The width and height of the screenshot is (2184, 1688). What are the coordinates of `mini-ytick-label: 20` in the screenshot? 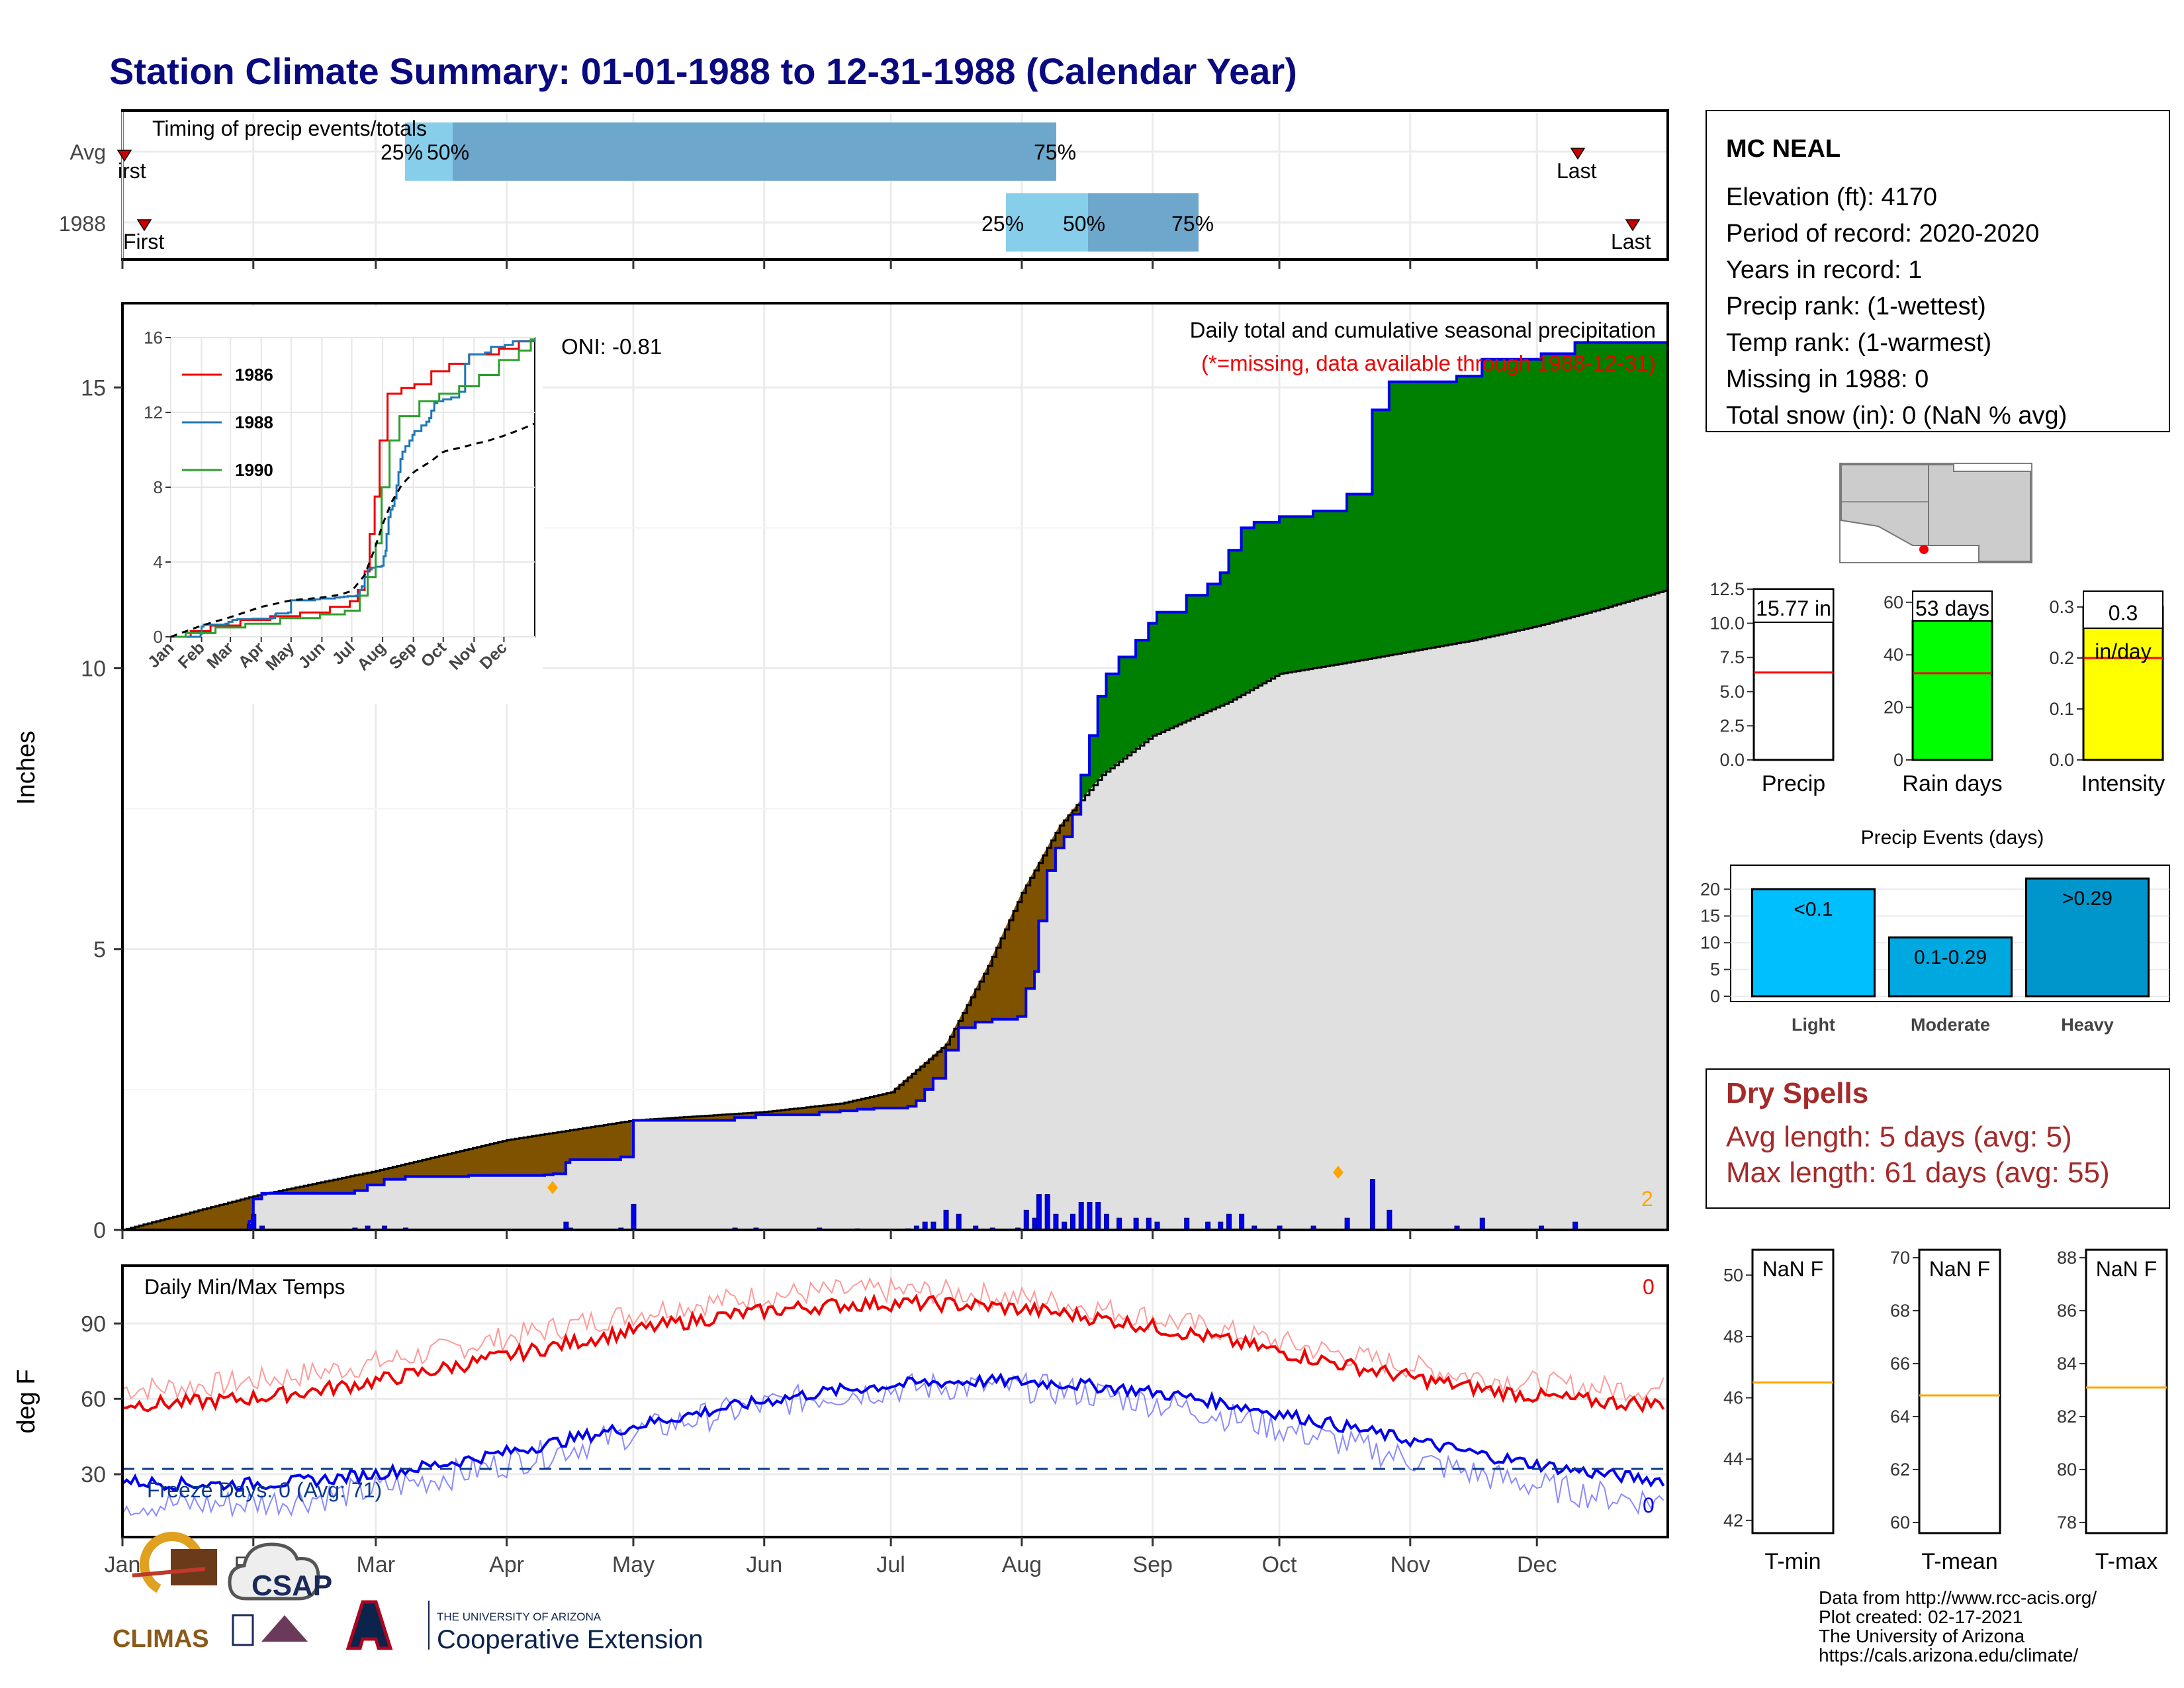 It's located at (1894, 708).